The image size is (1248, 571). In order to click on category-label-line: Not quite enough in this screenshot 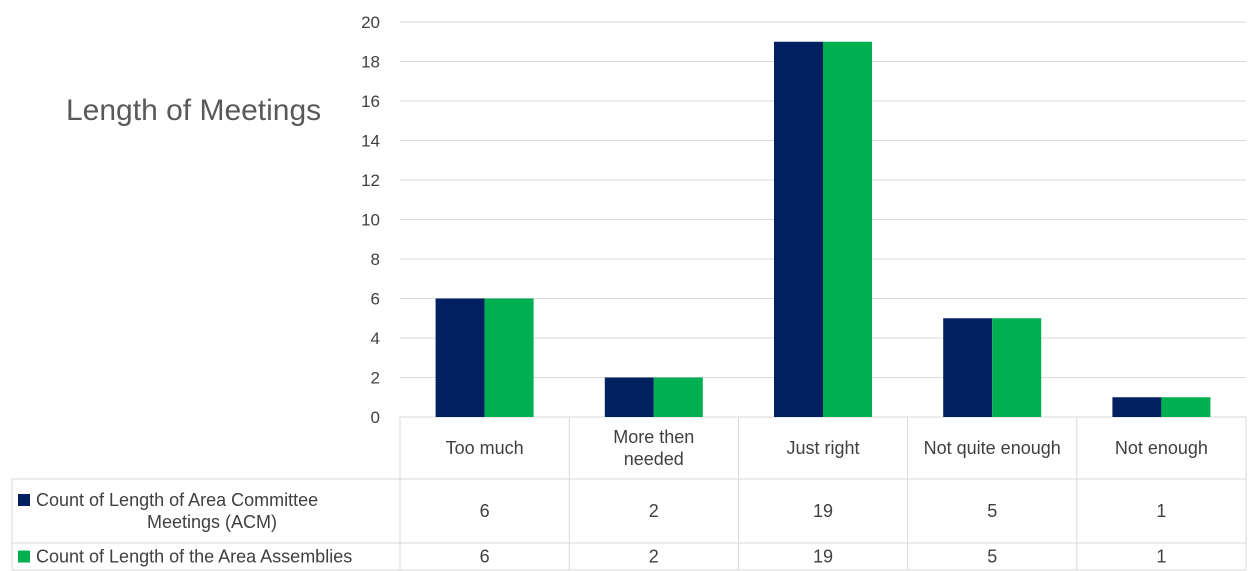, I will do `click(992, 448)`.